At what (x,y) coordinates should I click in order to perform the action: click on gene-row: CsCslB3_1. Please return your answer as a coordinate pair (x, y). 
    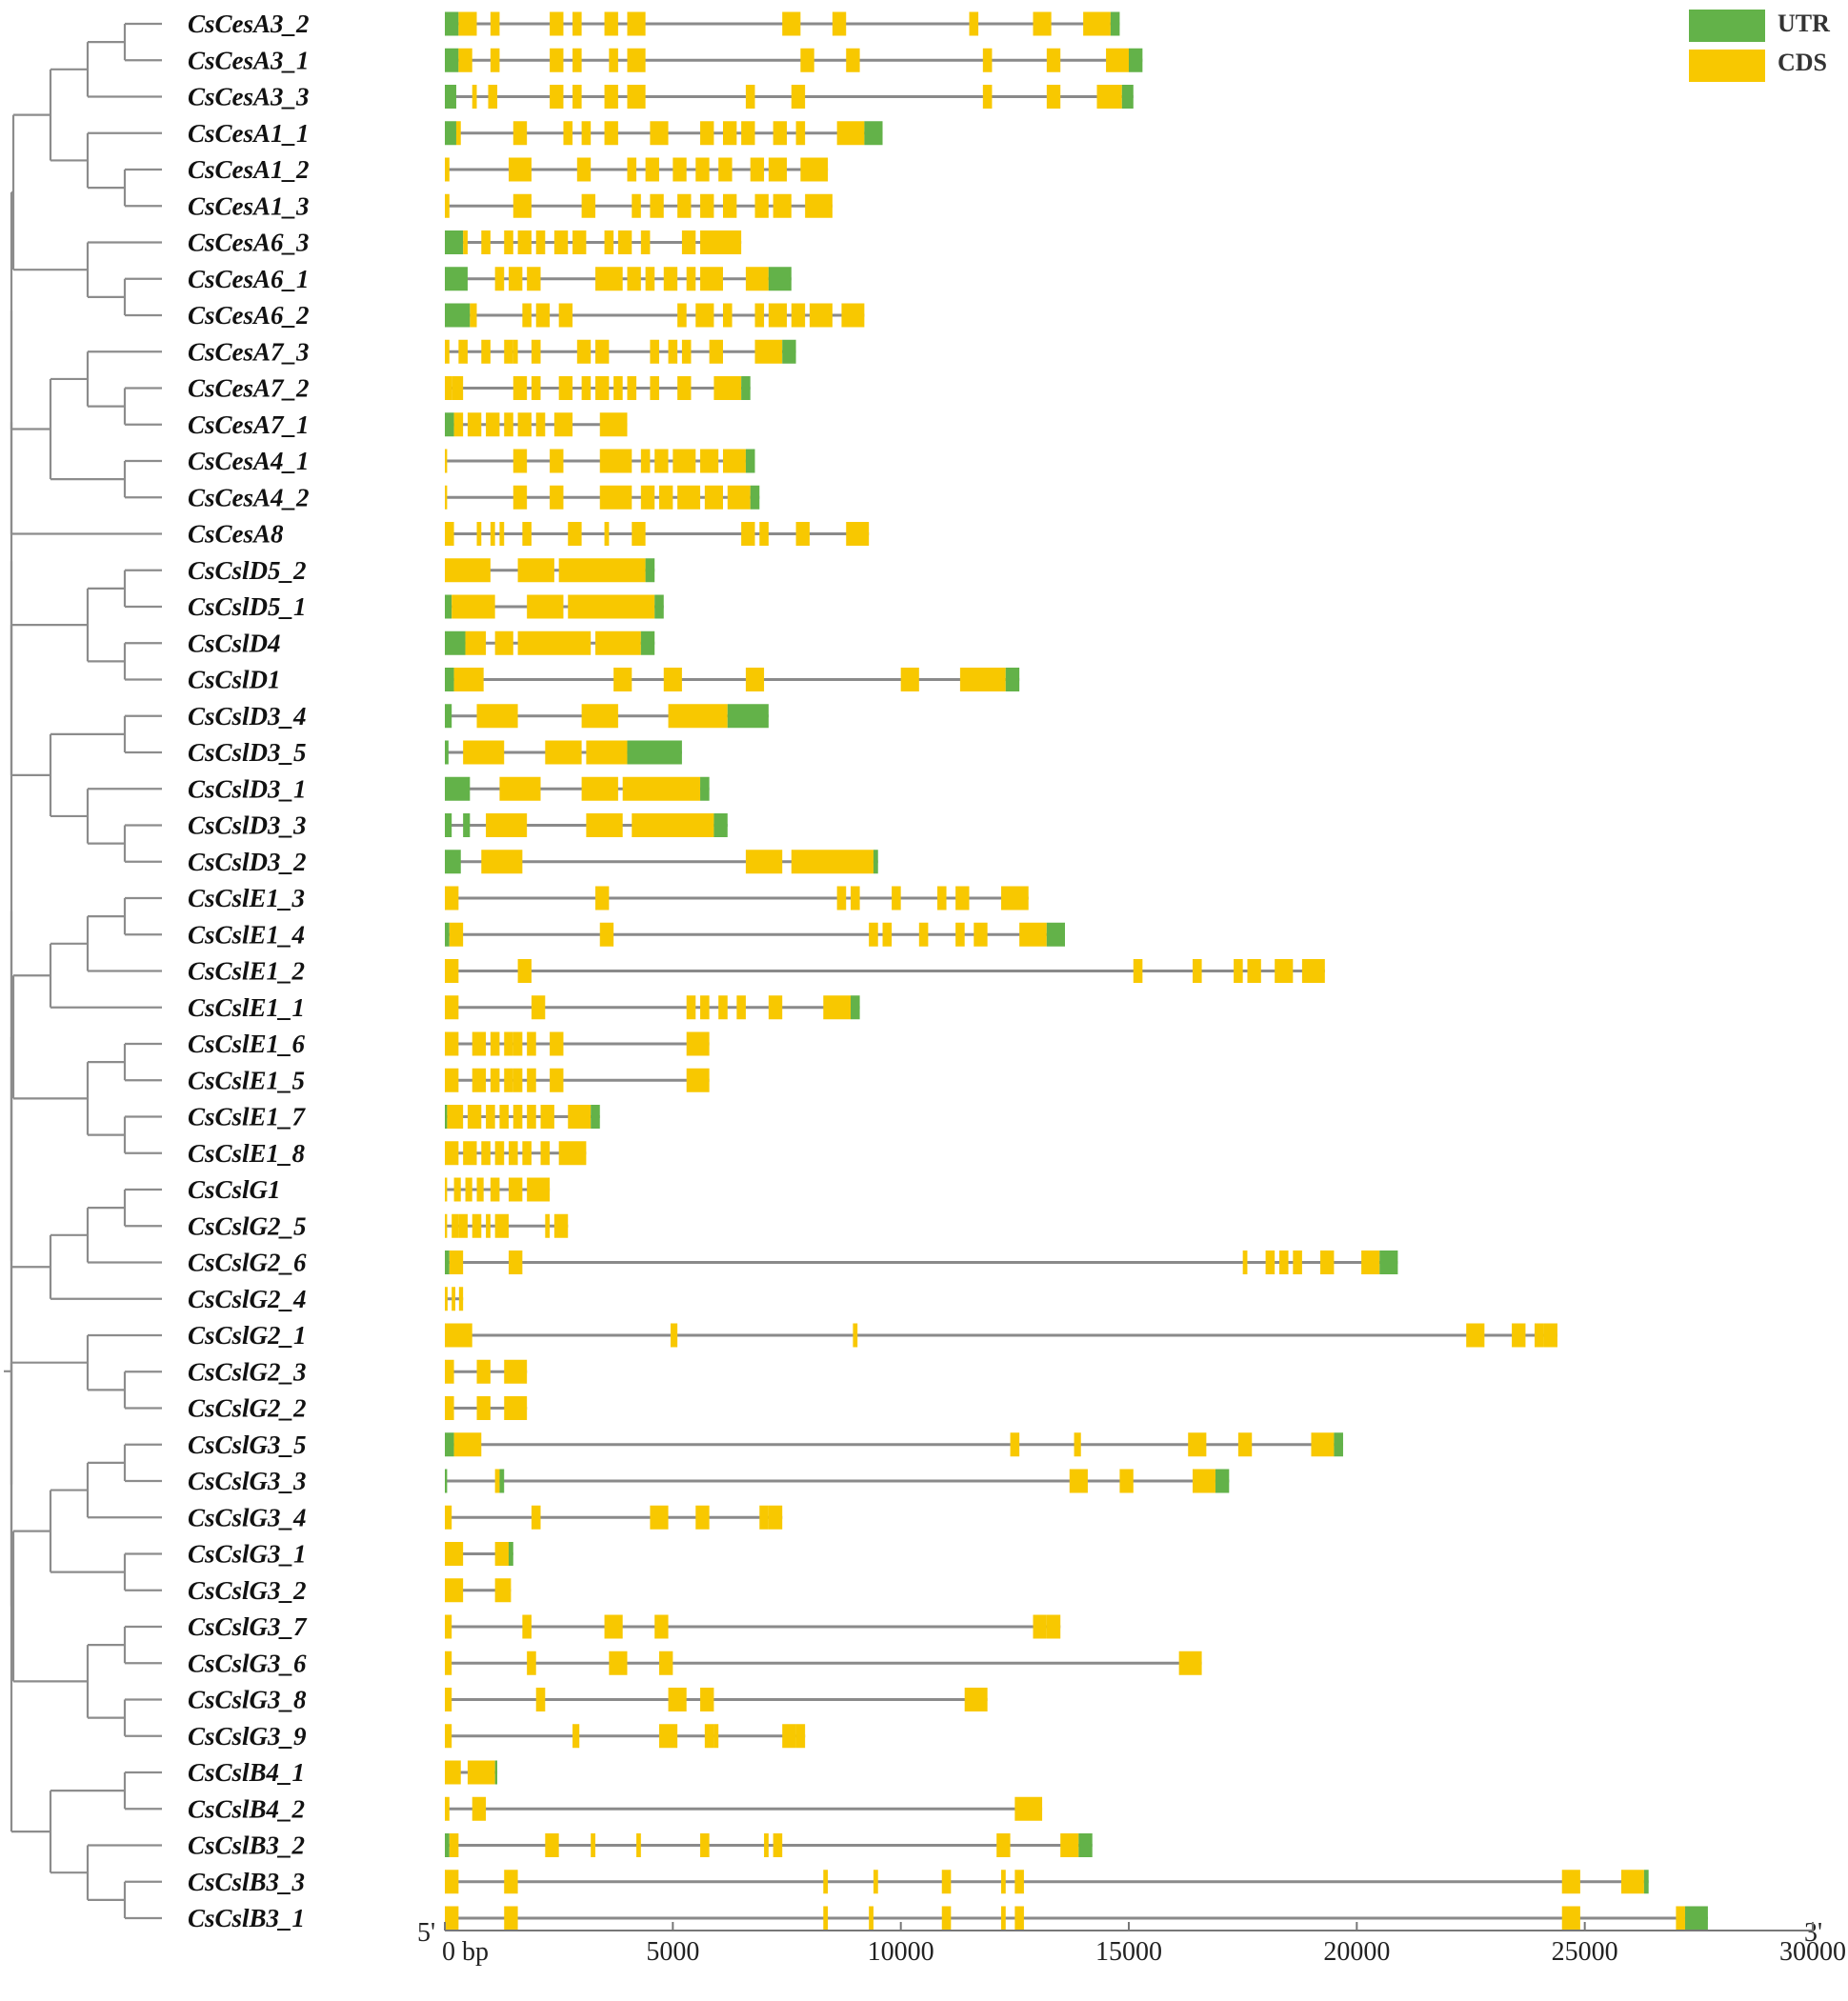
    Looking at the image, I should click on (948, 1918).